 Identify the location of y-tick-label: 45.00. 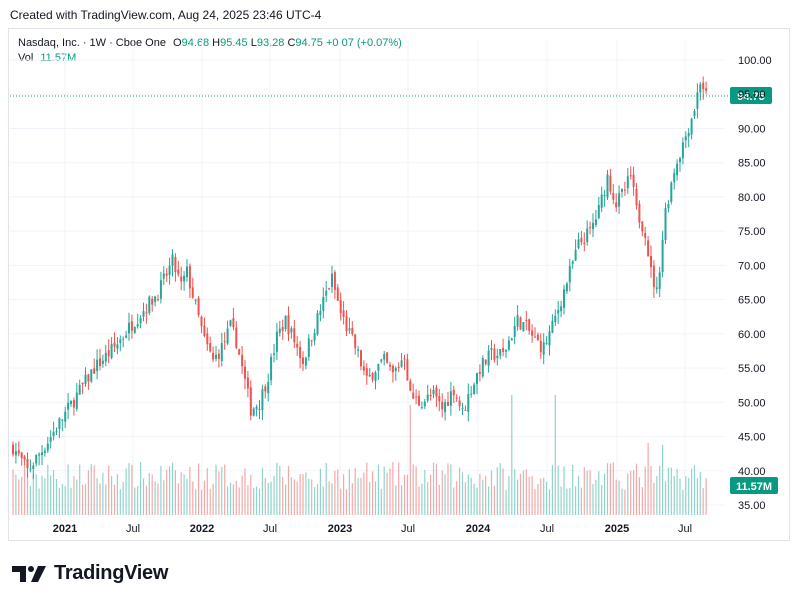
(752, 438).